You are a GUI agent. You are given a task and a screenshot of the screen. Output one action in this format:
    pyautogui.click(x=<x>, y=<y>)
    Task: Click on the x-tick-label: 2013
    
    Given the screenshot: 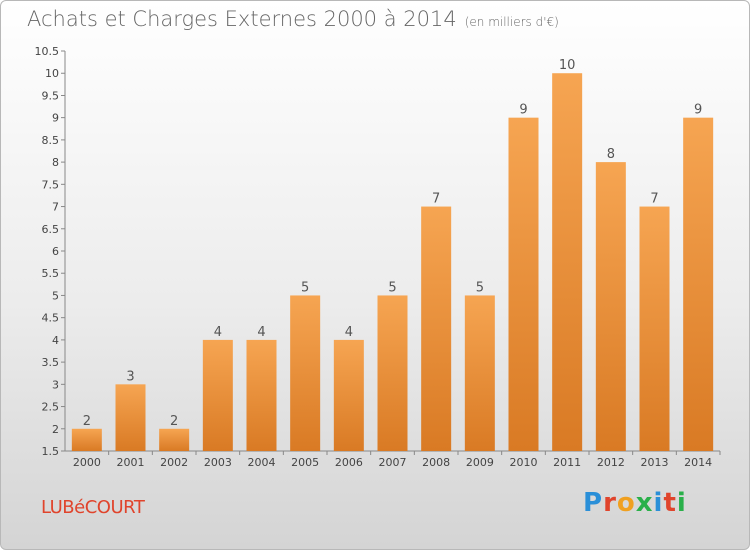 What is the action you would take?
    pyautogui.click(x=655, y=462)
    